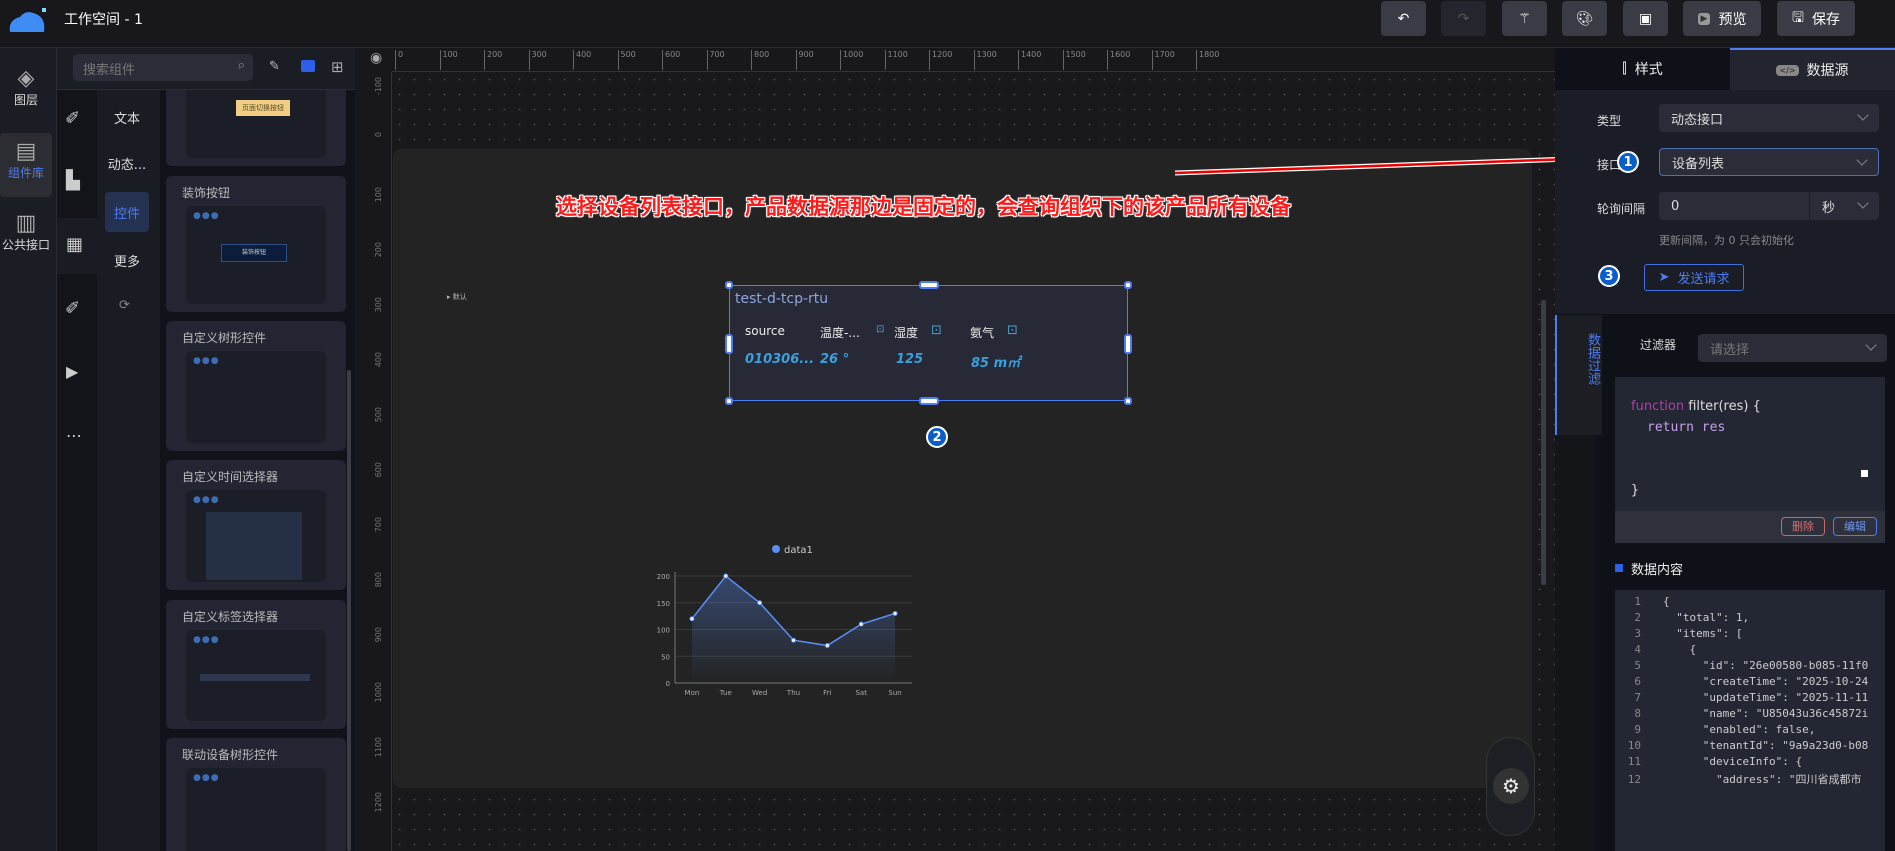  Describe the element at coordinates (1855, 526) in the screenshot. I see `edit-button: 编辑` at that location.